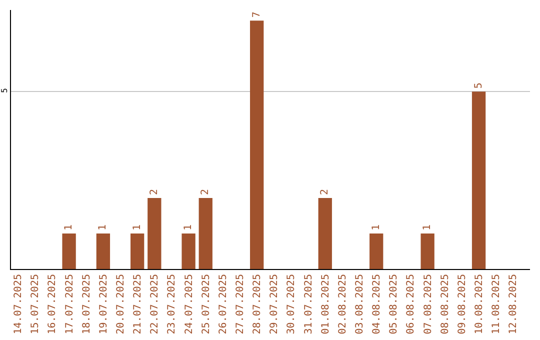 The width and height of the screenshot is (540, 340). What do you see at coordinates (258, 304) in the screenshot?
I see `x-tick-label: 28.07.2025` at bounding box center [258, 304].